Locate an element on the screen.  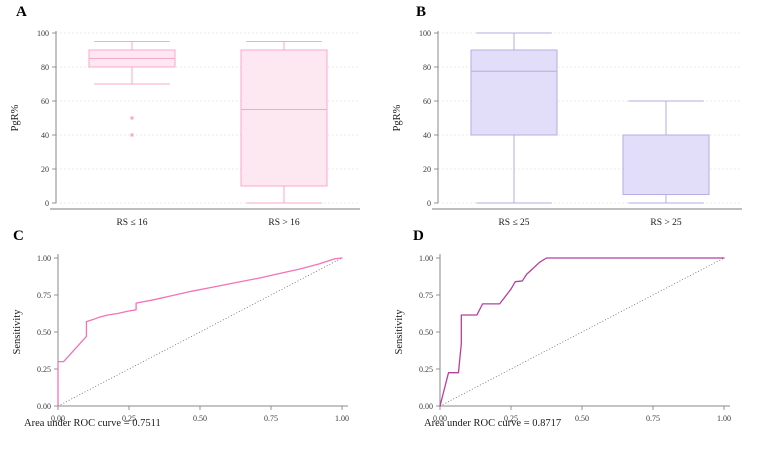
panel-b-label: B is located at coordinates (421, 12).